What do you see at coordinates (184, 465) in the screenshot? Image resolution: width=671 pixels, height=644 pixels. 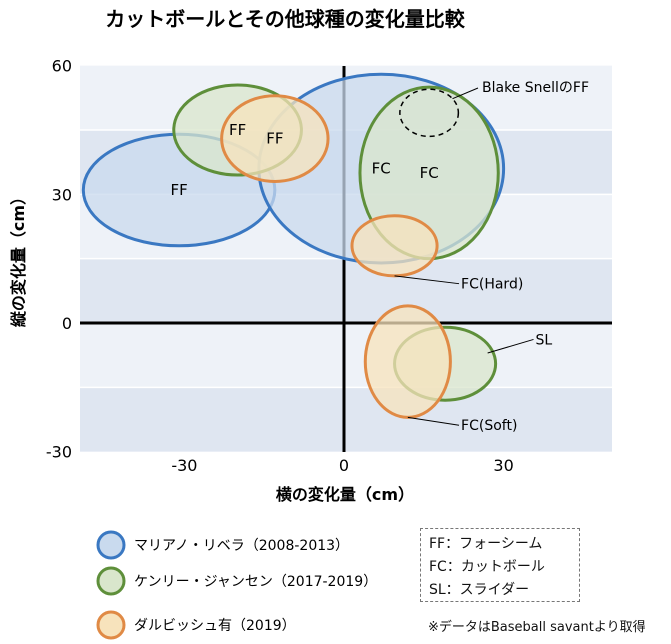 I see `x-tick-label: -30` at bounding box center [184, 465].